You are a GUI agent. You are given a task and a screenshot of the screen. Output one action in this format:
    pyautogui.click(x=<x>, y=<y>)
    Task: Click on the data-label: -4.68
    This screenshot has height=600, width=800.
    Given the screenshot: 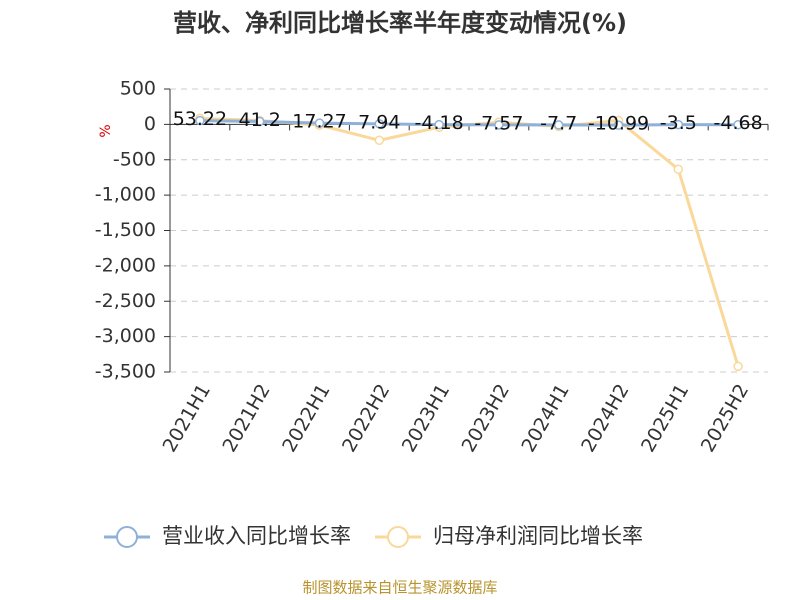 What is the action you would take?
    pyautogui.click(x=738, y=123)
    